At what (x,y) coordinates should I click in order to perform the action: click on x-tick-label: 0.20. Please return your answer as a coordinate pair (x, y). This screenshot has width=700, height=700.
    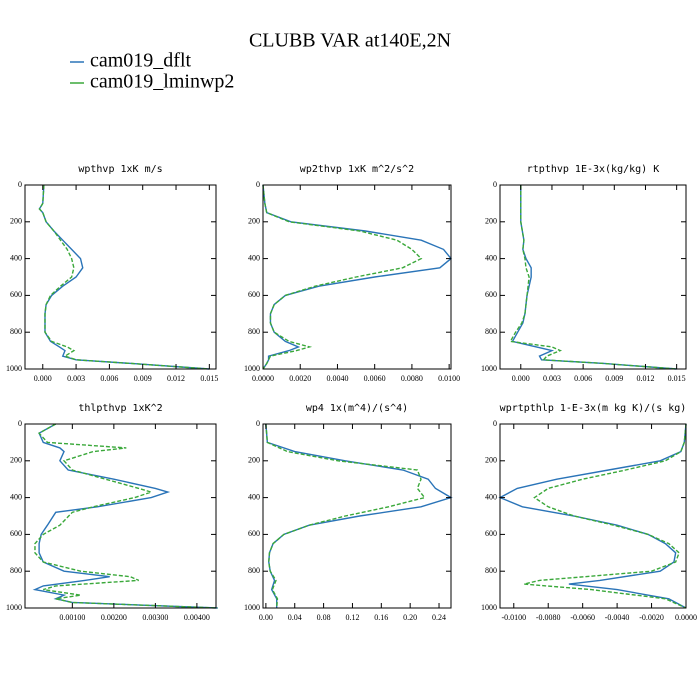
    Looking at the image, I should click on (410, 617).